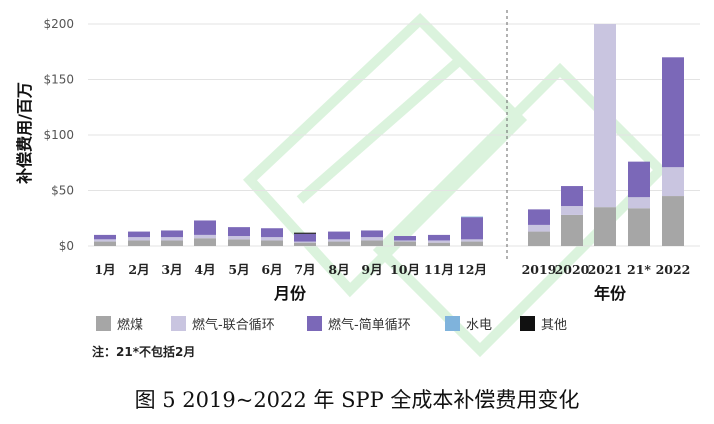 The width and height of the screenshot is (714, 424). I want to click on x-tick-label: 2019, so click(539, 269).